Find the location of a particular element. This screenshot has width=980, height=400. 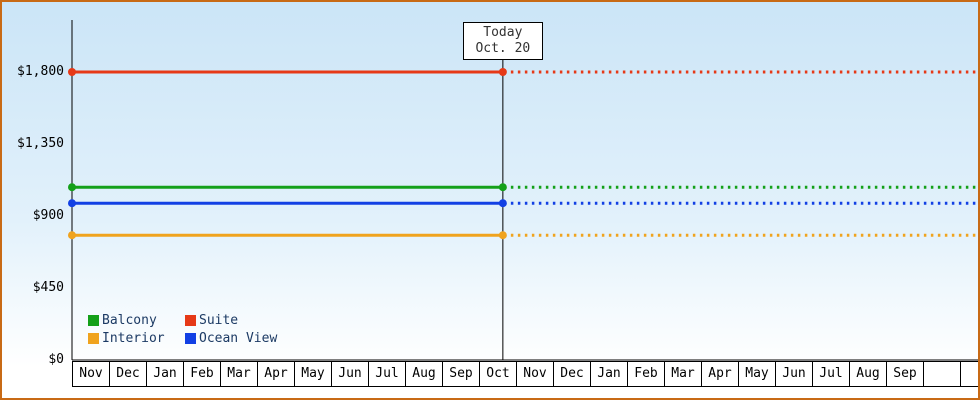

legend-item-ocean-view: Ocean View is located at coordinates (231, 338).